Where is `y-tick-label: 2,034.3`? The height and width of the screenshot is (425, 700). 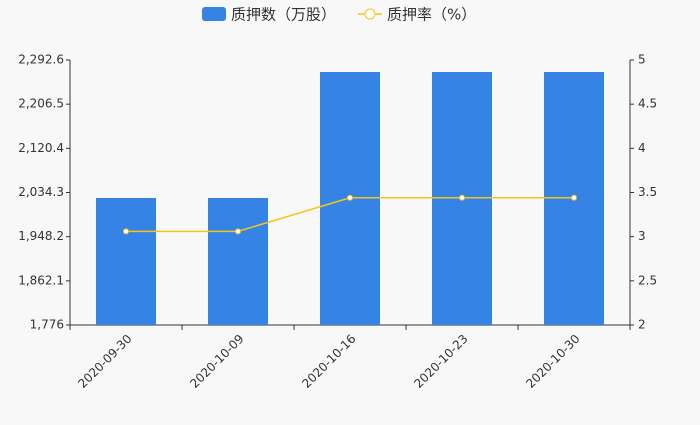 y-tick-label: 2,034.3 is located at coordinates (41, 192).